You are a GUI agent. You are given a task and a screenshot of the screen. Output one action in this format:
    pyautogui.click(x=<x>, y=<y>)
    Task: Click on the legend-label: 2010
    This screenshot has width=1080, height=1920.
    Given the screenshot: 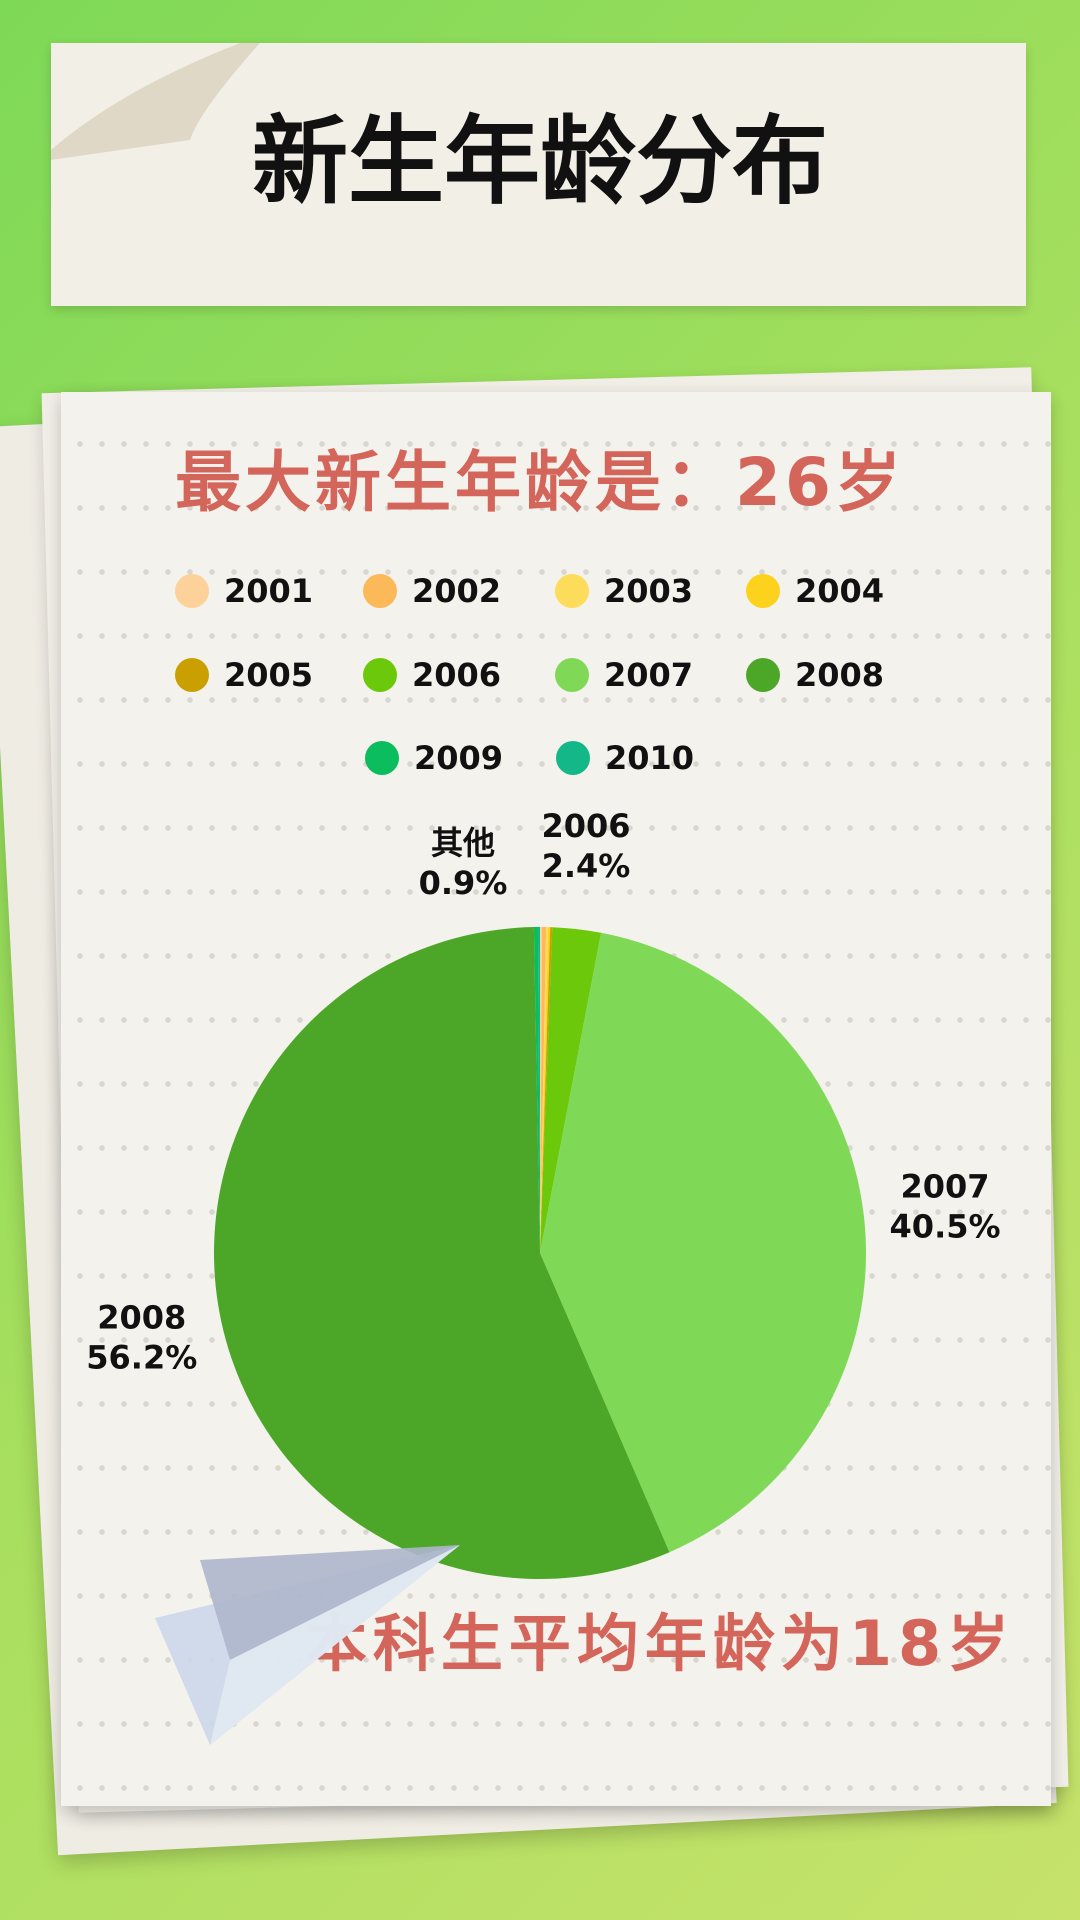 What is the action you would take?
    pyautogui.click(x=649, y=758)
    